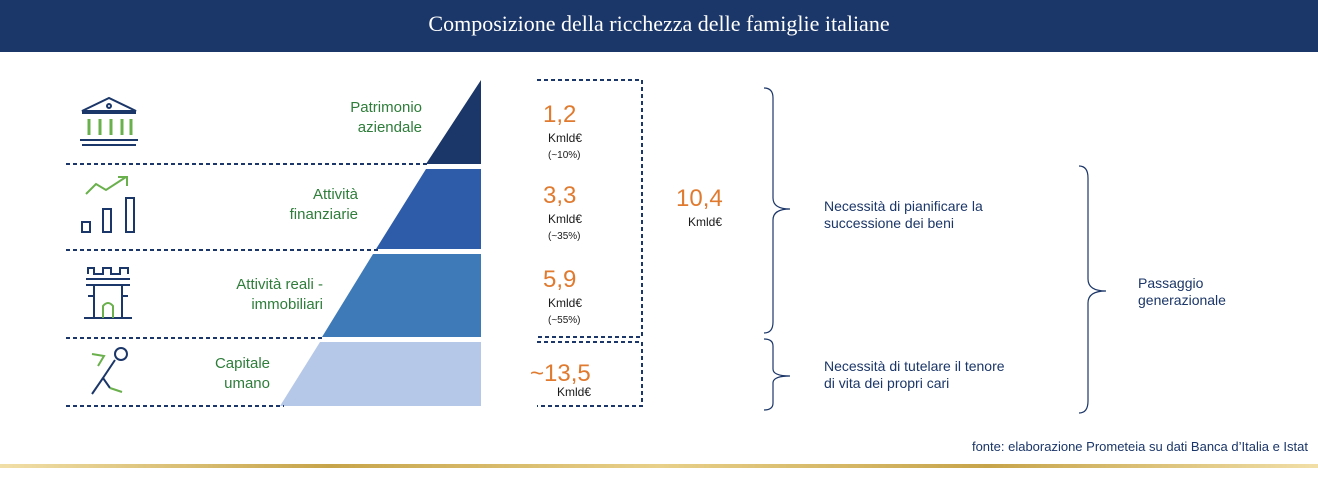  I want to click on note-generational-transfer: generazionale, so click(1182, 300).